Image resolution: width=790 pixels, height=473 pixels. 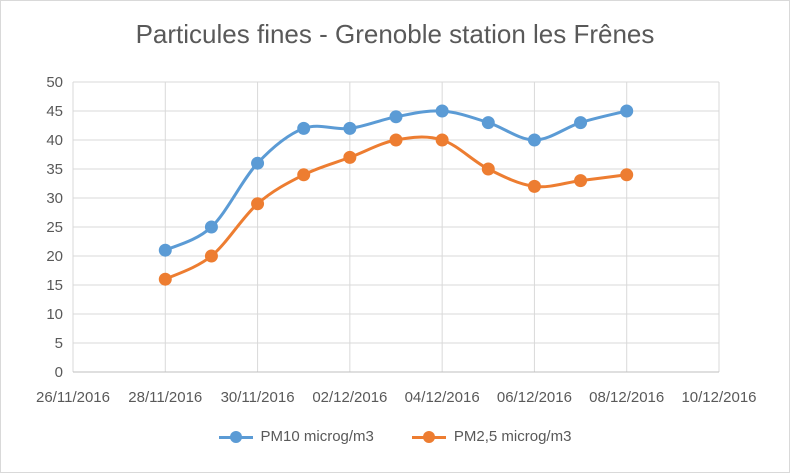 I want to click on x-tick-label: 04/12/2016, so click(x=442, y=397).